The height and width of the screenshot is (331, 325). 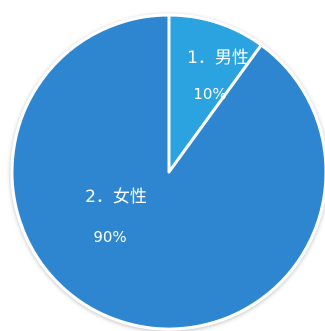 What do you see at coordinates (109, 237) in the screenshot?
I see `slice-value-label-2: 90%` at bounding box center [109, 237].